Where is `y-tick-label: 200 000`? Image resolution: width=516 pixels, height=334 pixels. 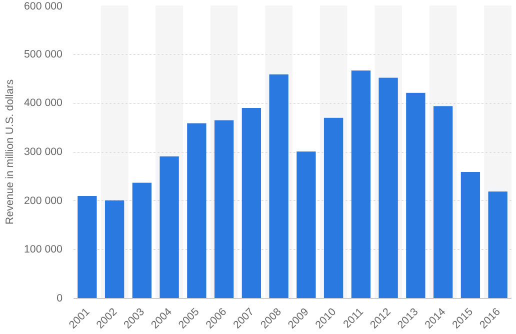 y-tick-label: 200 000 is located at coordinates (43, 200).